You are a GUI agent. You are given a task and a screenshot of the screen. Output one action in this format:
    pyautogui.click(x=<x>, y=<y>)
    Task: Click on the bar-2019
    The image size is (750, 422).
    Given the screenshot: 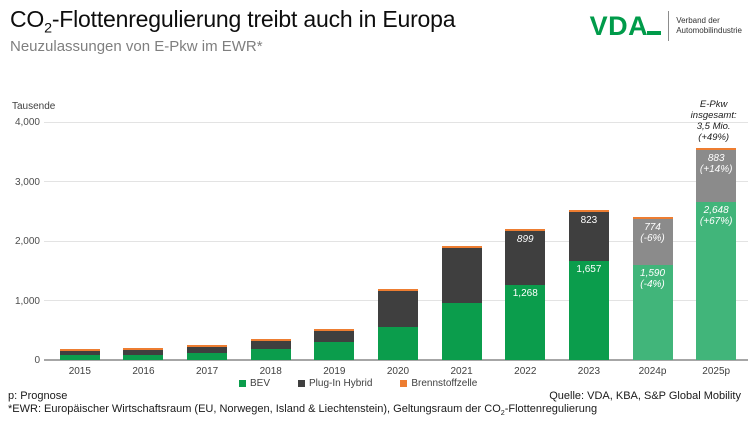 What is the action you would take?
    pyautogui.click(x=334, y=344)
    